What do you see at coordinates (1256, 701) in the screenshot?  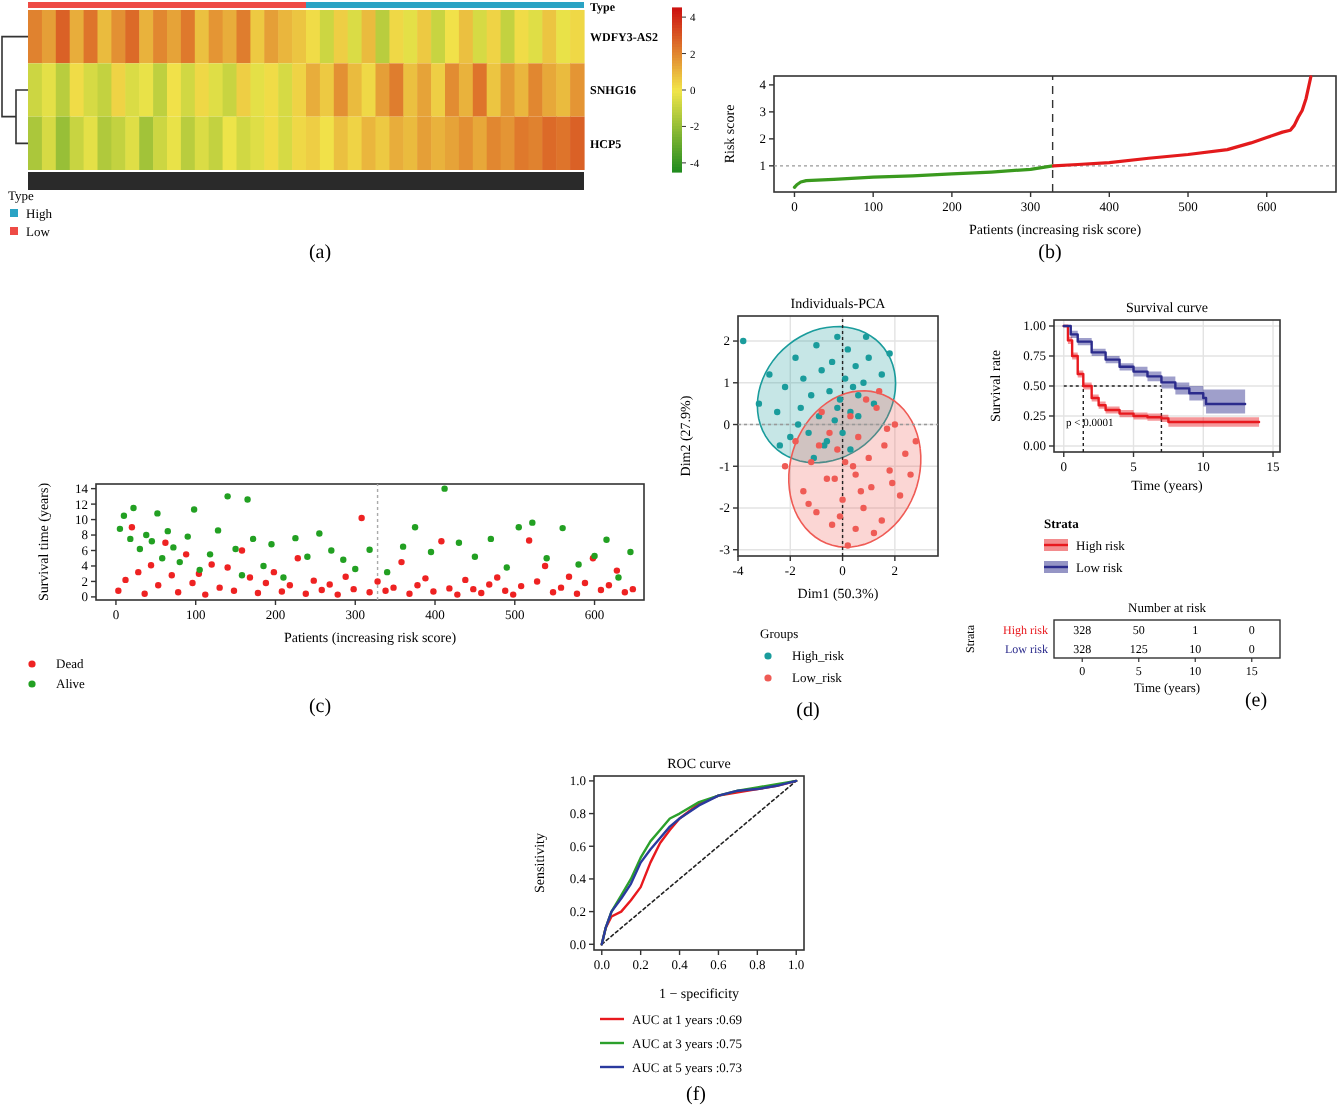 I see `text: (e)` at bounding box center [1256, 701].